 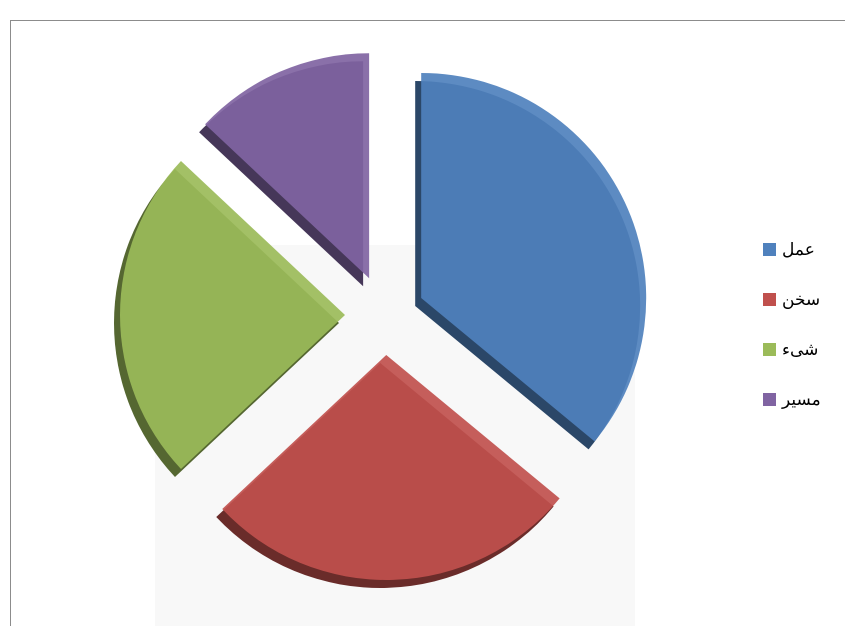 I want to click on legend-label: شیء, so click(x=800, y=350).